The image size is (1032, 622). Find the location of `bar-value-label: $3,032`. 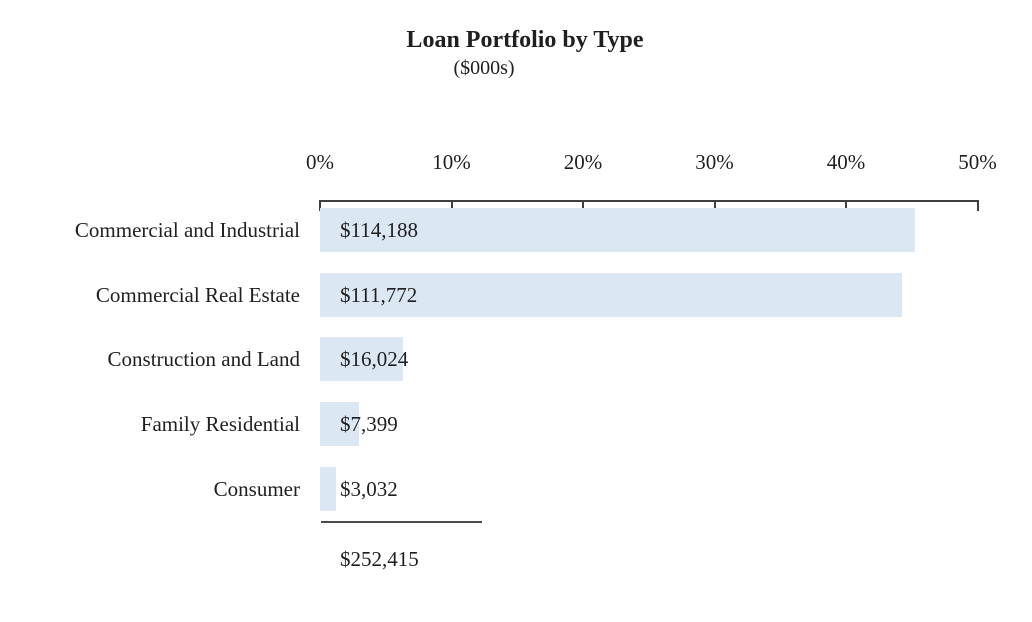

bar-value-label: $3,032 is located at coordinates (369, 489).